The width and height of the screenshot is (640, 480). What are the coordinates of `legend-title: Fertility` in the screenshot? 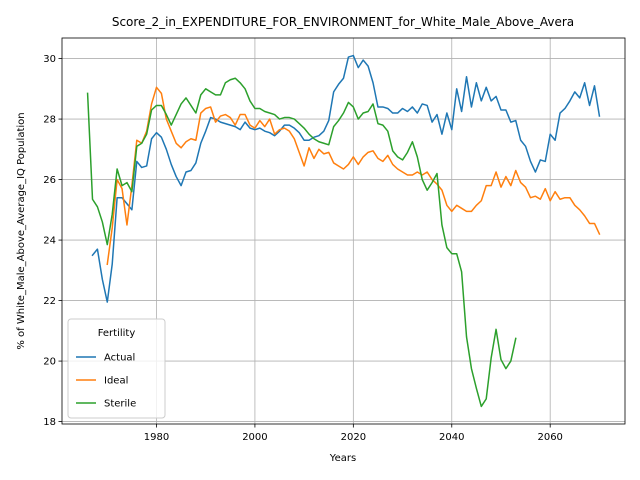 It's located at (117, 333).